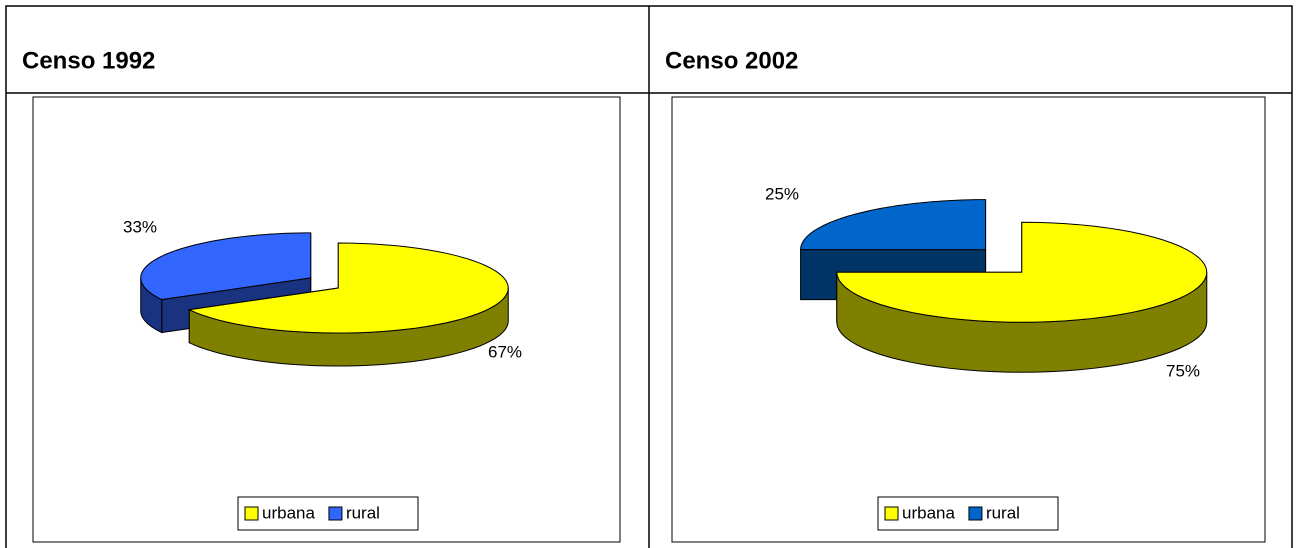 The image size is (1298, 548). I want to click on chart-title: Censo 2002, so click(731, 60).